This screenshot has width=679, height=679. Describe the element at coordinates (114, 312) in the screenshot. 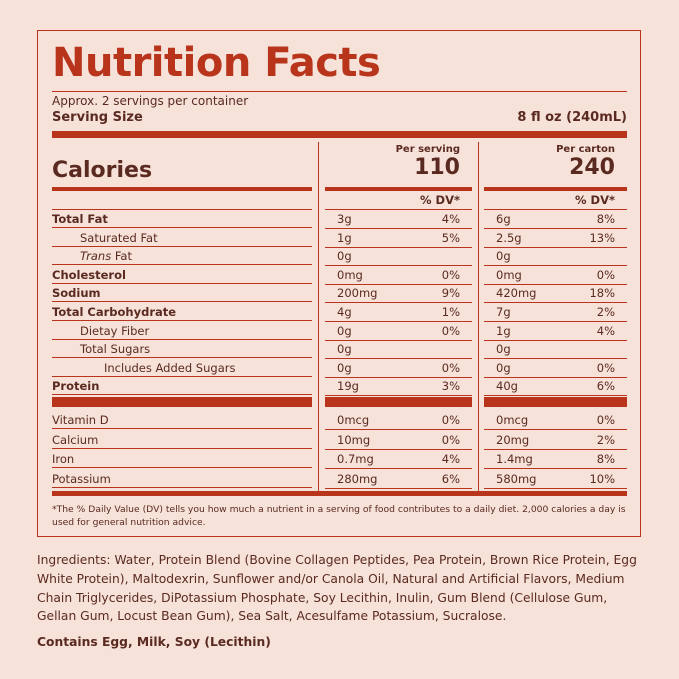

I see `nutrient-label: Total Carbohydrate` at that location.